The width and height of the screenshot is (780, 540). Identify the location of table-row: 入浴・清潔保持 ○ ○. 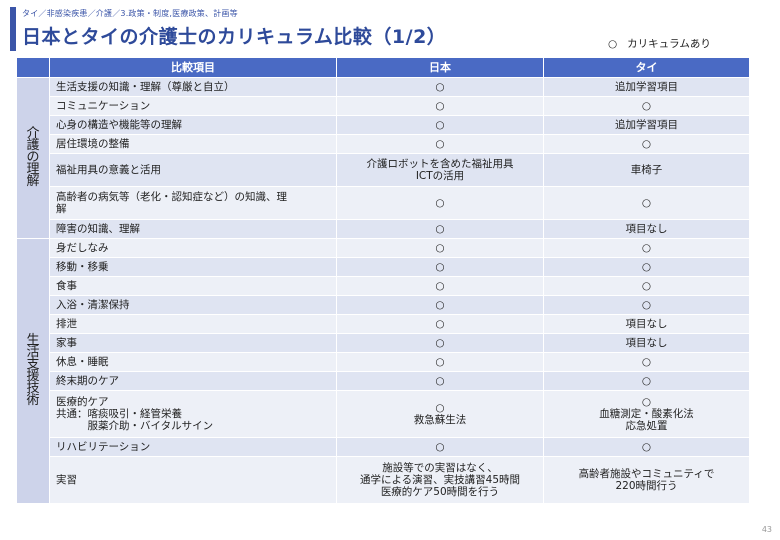
(383, 305).